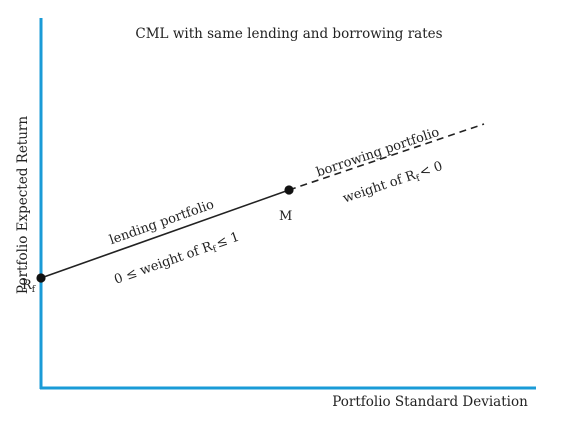  What do you see at coordinates (386, 157) in the screenshot?
I see `borrowing-line` at bounding box center [386, 157].